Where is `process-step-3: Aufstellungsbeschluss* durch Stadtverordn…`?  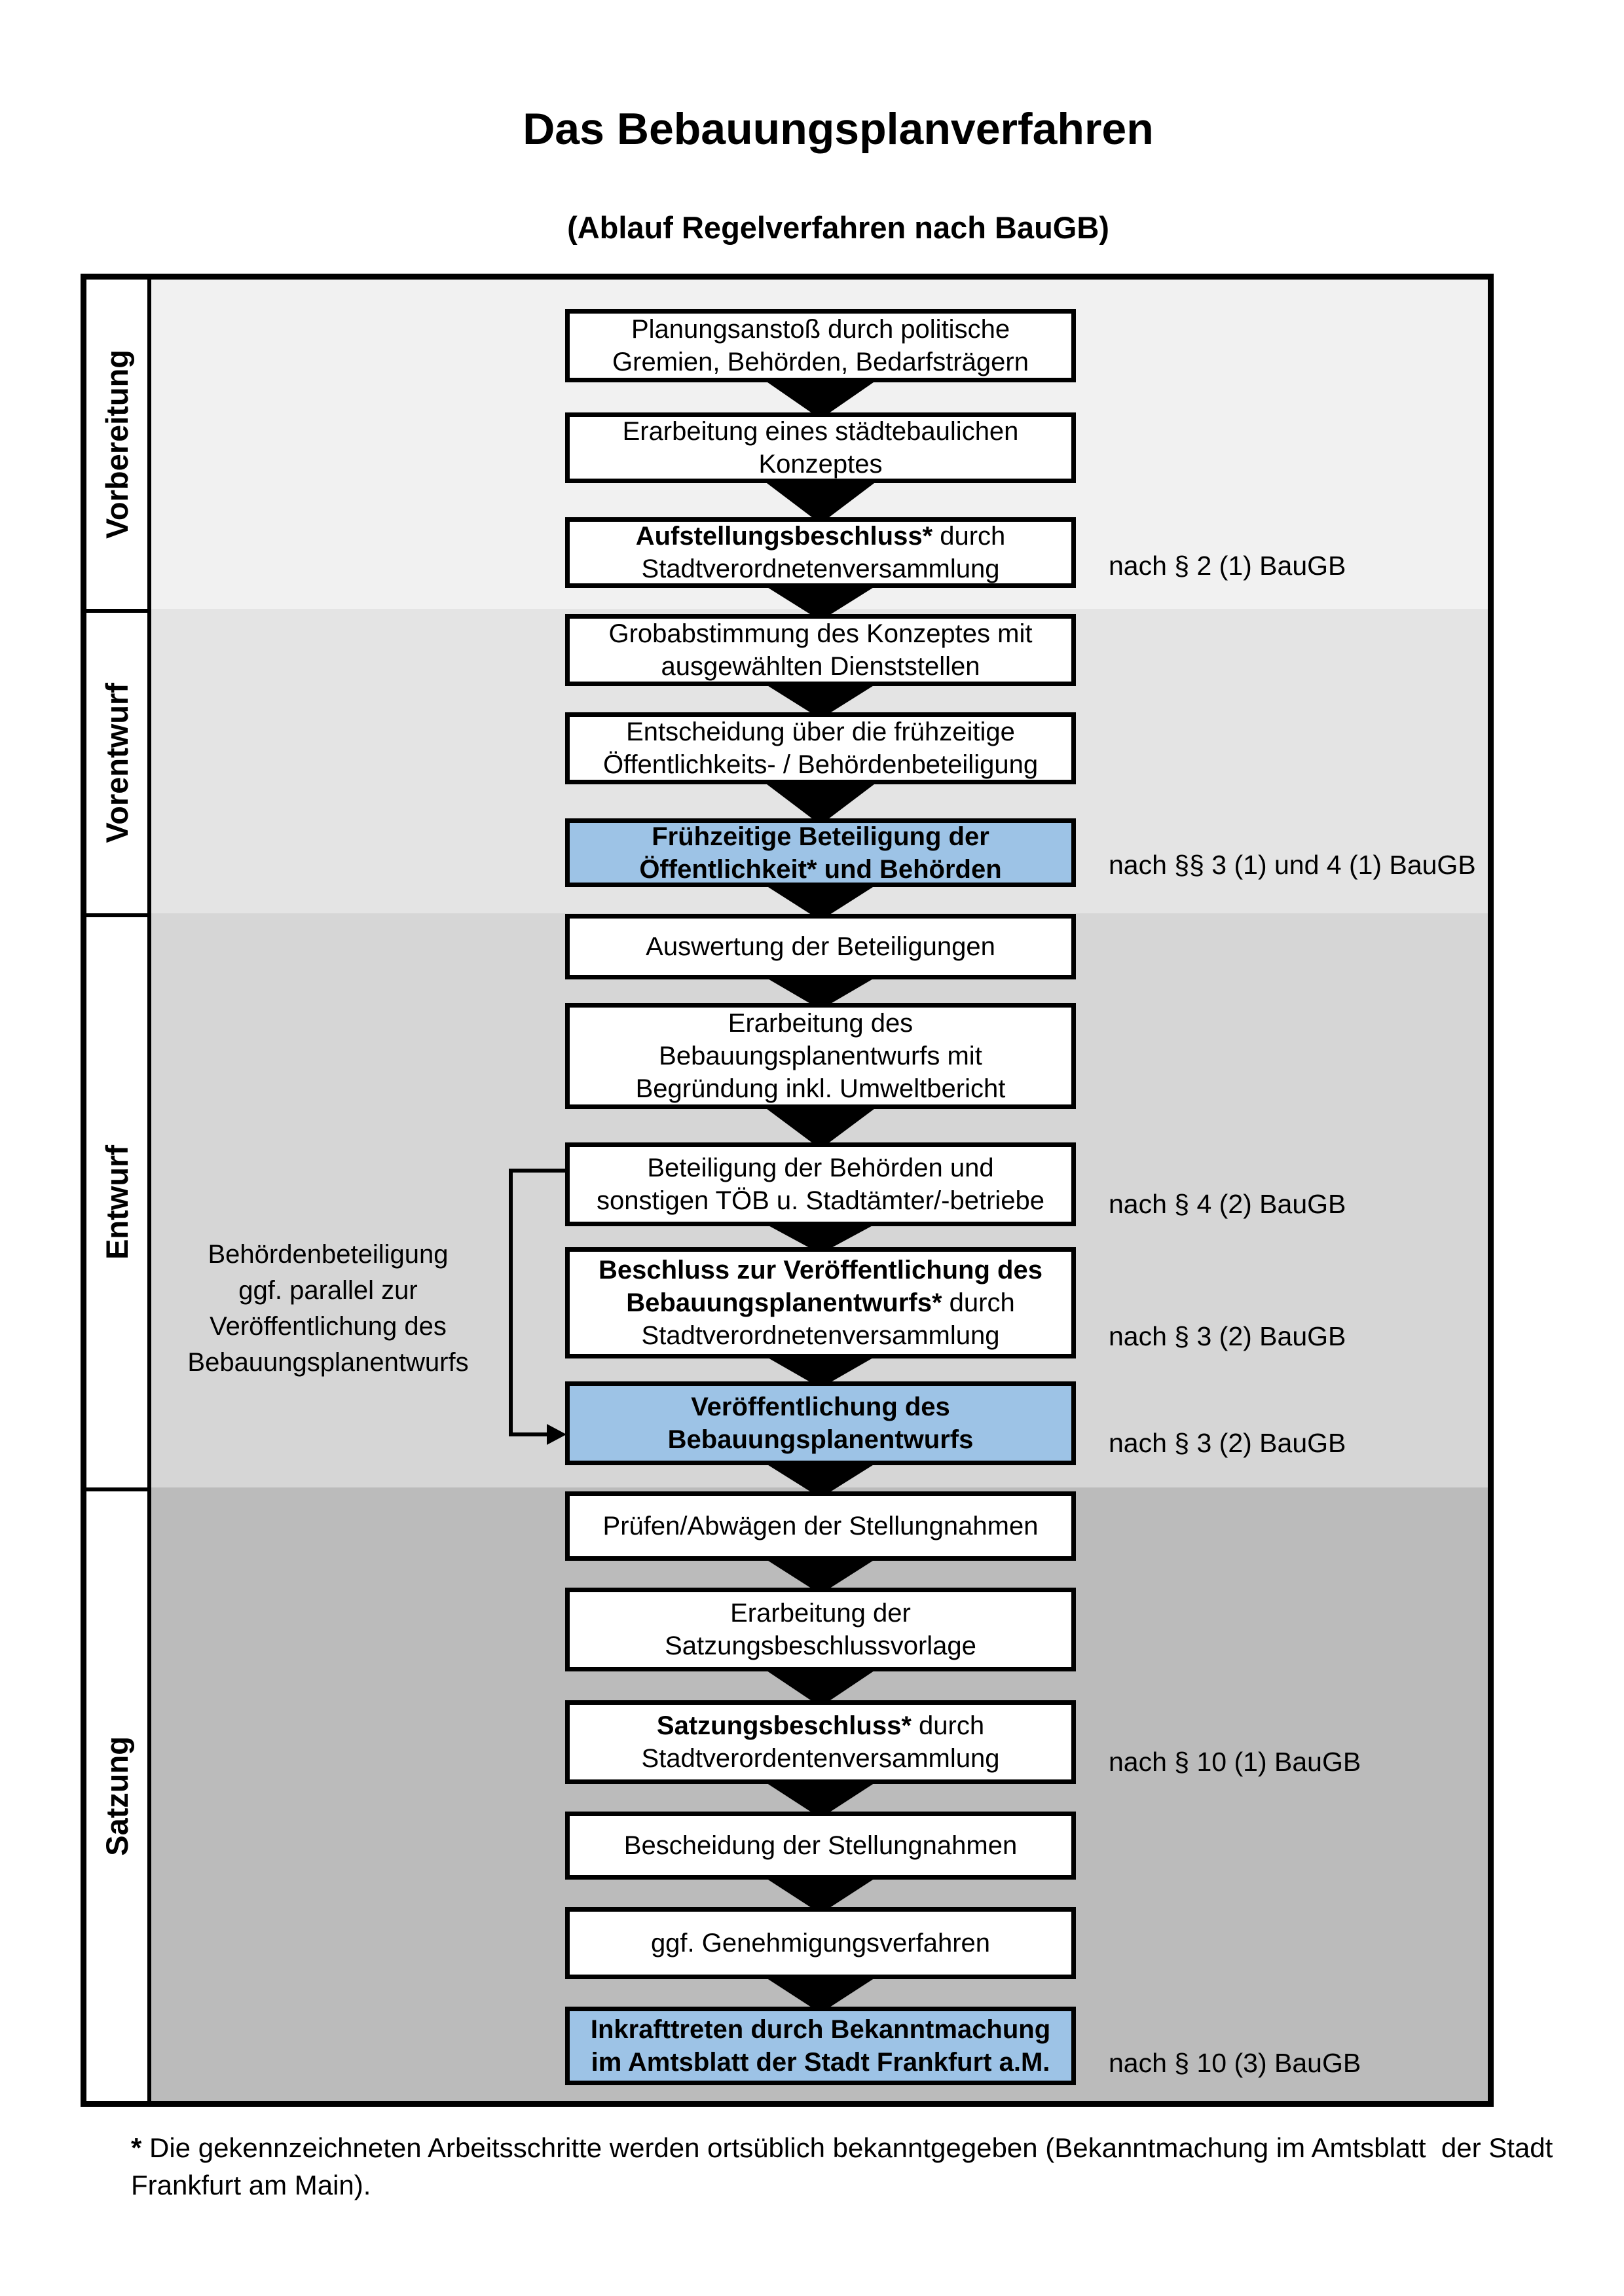 process-step-3: Aufstellungsbeschluss* durch Stadtverordn… is located at coordinates (820, 552).